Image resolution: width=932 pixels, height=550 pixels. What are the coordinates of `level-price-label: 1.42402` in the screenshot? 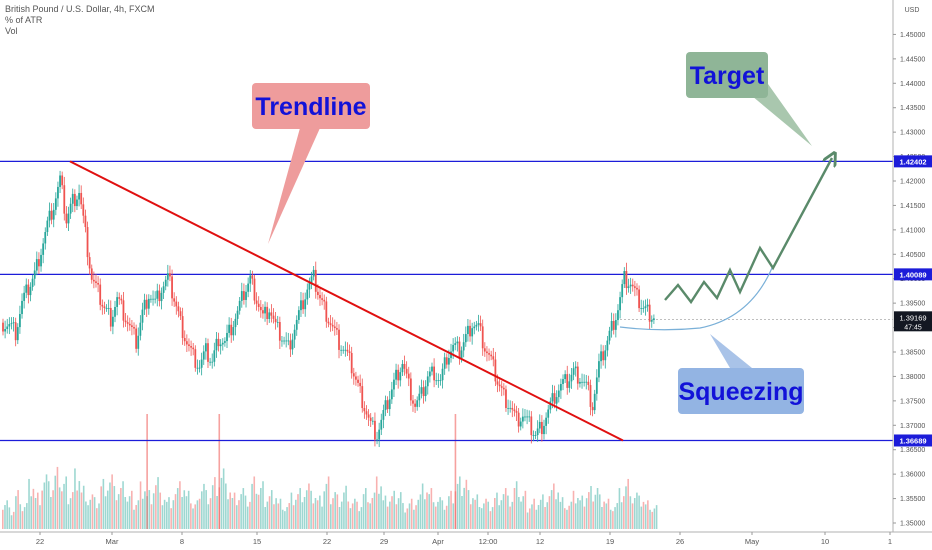 It's located at (912, 161).